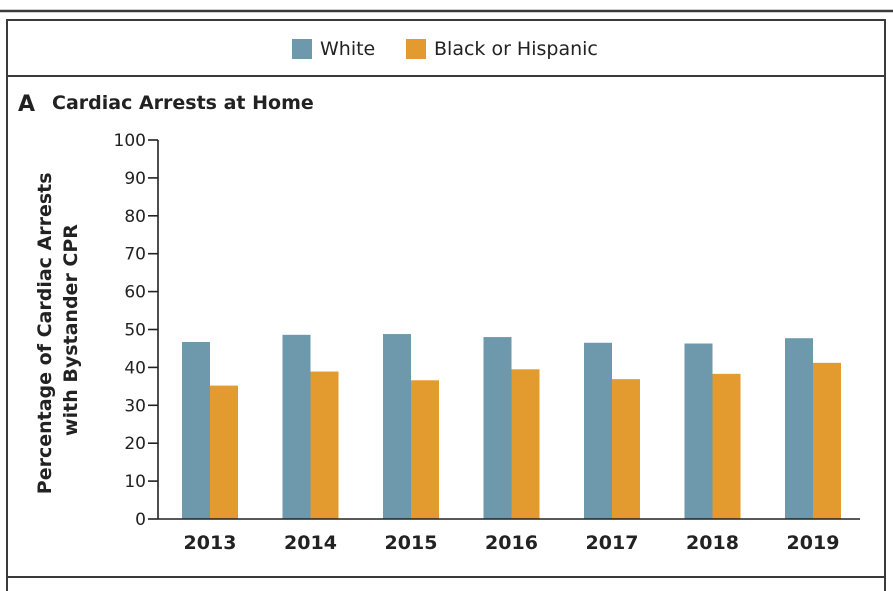 The height and width of the screenshot is (591, 893). I want to click on y-tick-label-90: 90, so click(135, 179).